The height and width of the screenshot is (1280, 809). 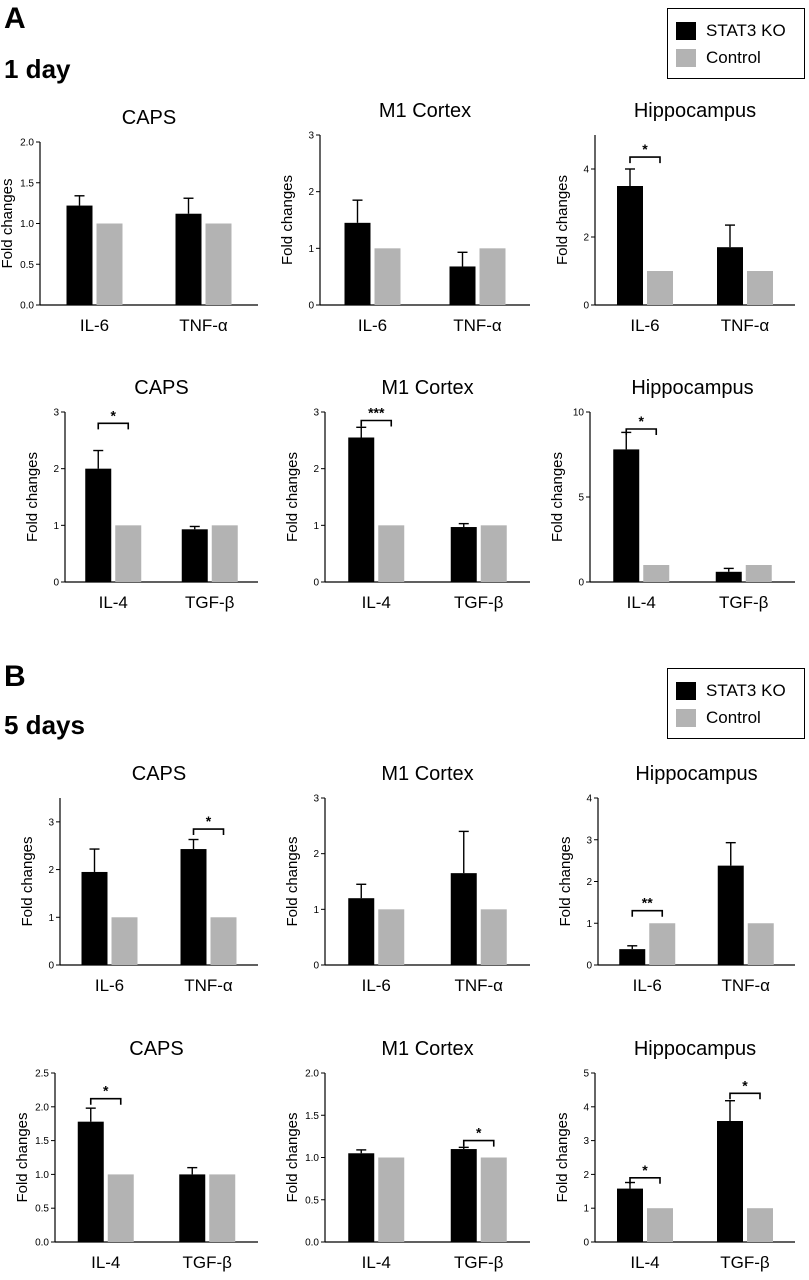 I want to click on chart-a-caps-il4-tgfb: CAPS Fold changes 0 1 2 3 IL-4 TGF-β *, so click(x=141, y=494).